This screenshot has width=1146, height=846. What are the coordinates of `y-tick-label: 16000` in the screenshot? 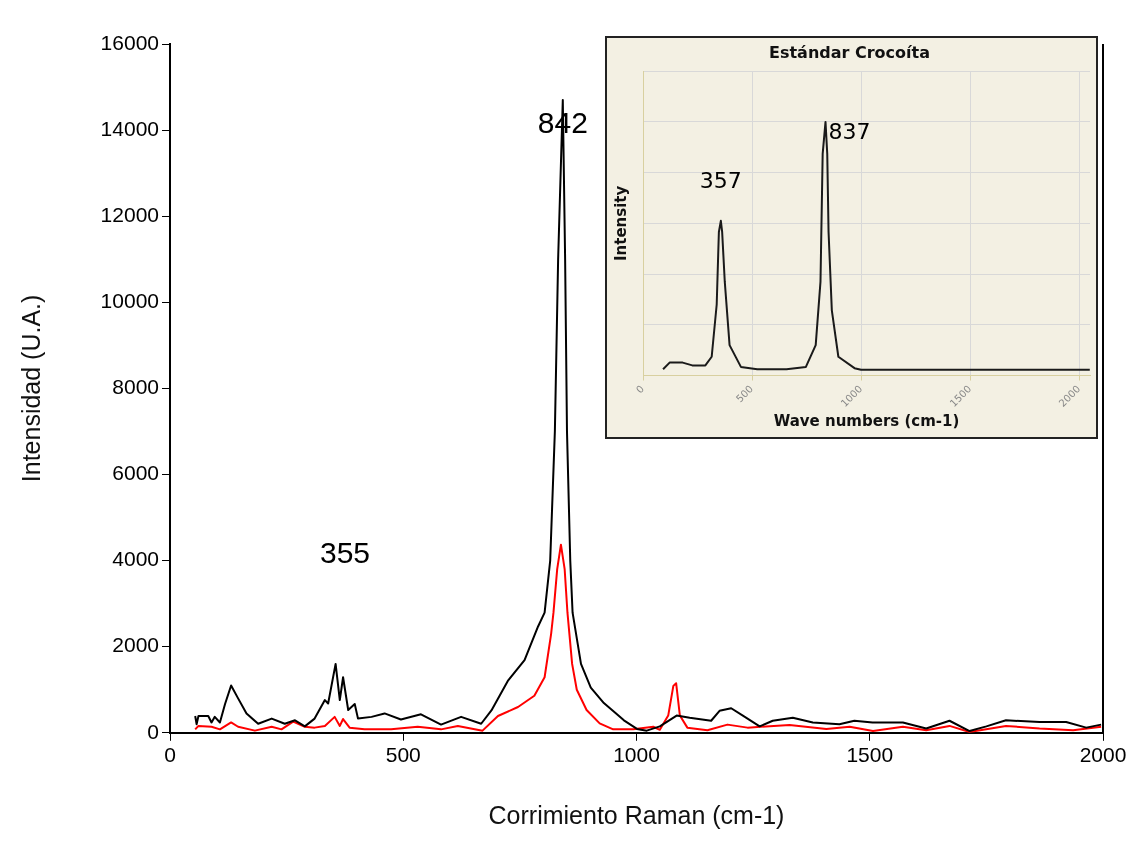 It's located at (129, 42).